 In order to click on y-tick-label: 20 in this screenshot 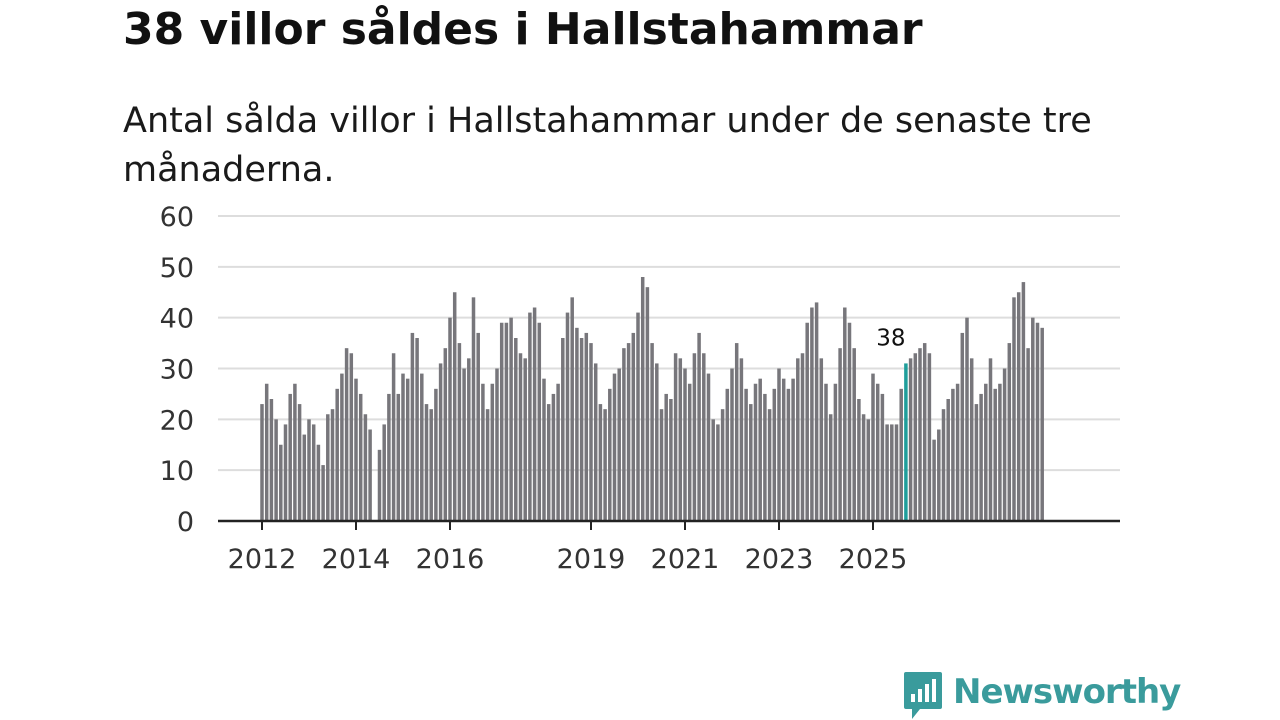, I will do `click(177, 420)`.